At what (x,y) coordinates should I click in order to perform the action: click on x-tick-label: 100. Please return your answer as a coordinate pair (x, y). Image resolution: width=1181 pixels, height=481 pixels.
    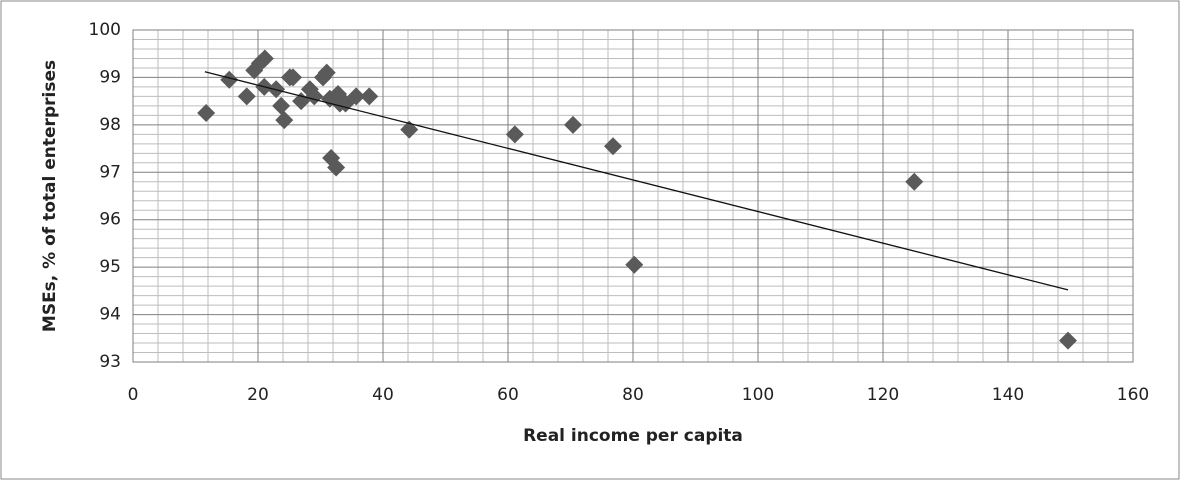
    Looking at the image, I should click on (758, 395).